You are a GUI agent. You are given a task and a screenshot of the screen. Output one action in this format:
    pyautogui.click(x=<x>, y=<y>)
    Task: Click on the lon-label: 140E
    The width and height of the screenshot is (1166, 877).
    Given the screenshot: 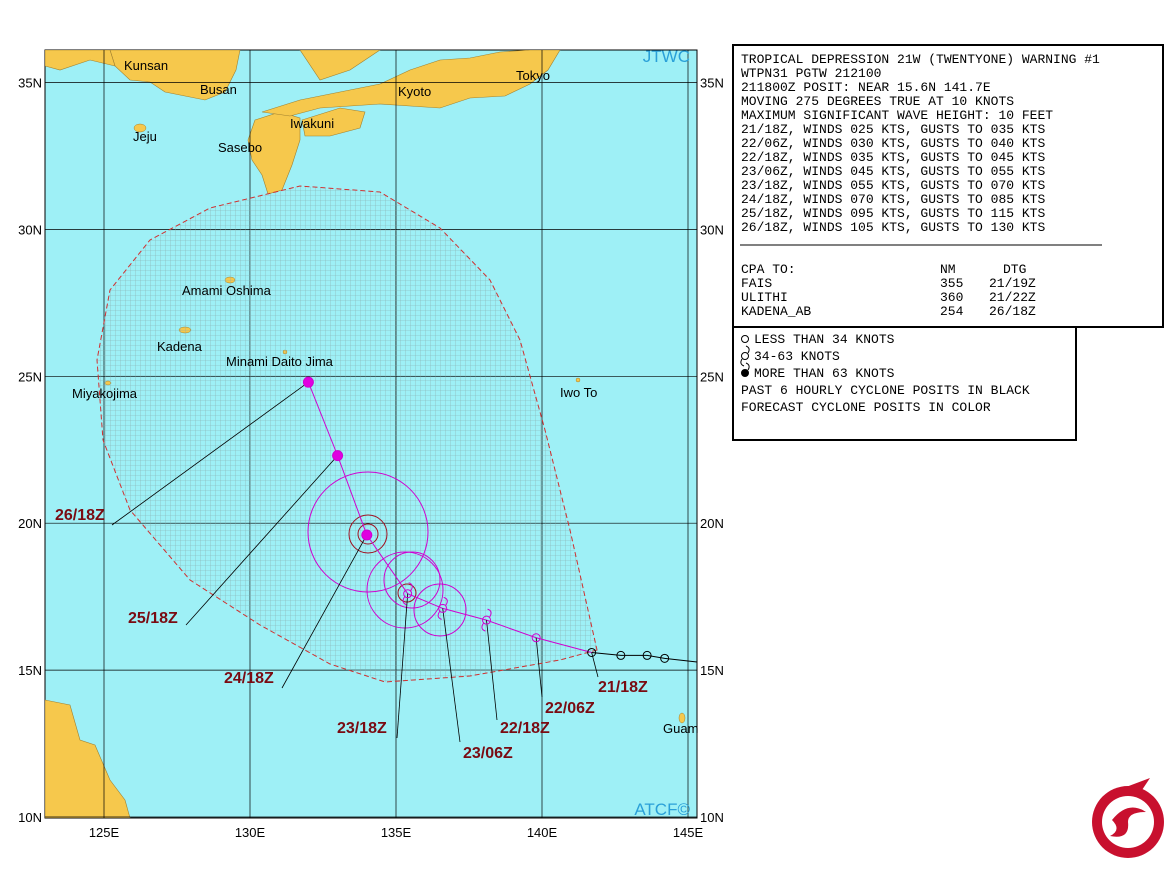 What is the action you would take?
    pyautogui.click(x=542, y=832)
    